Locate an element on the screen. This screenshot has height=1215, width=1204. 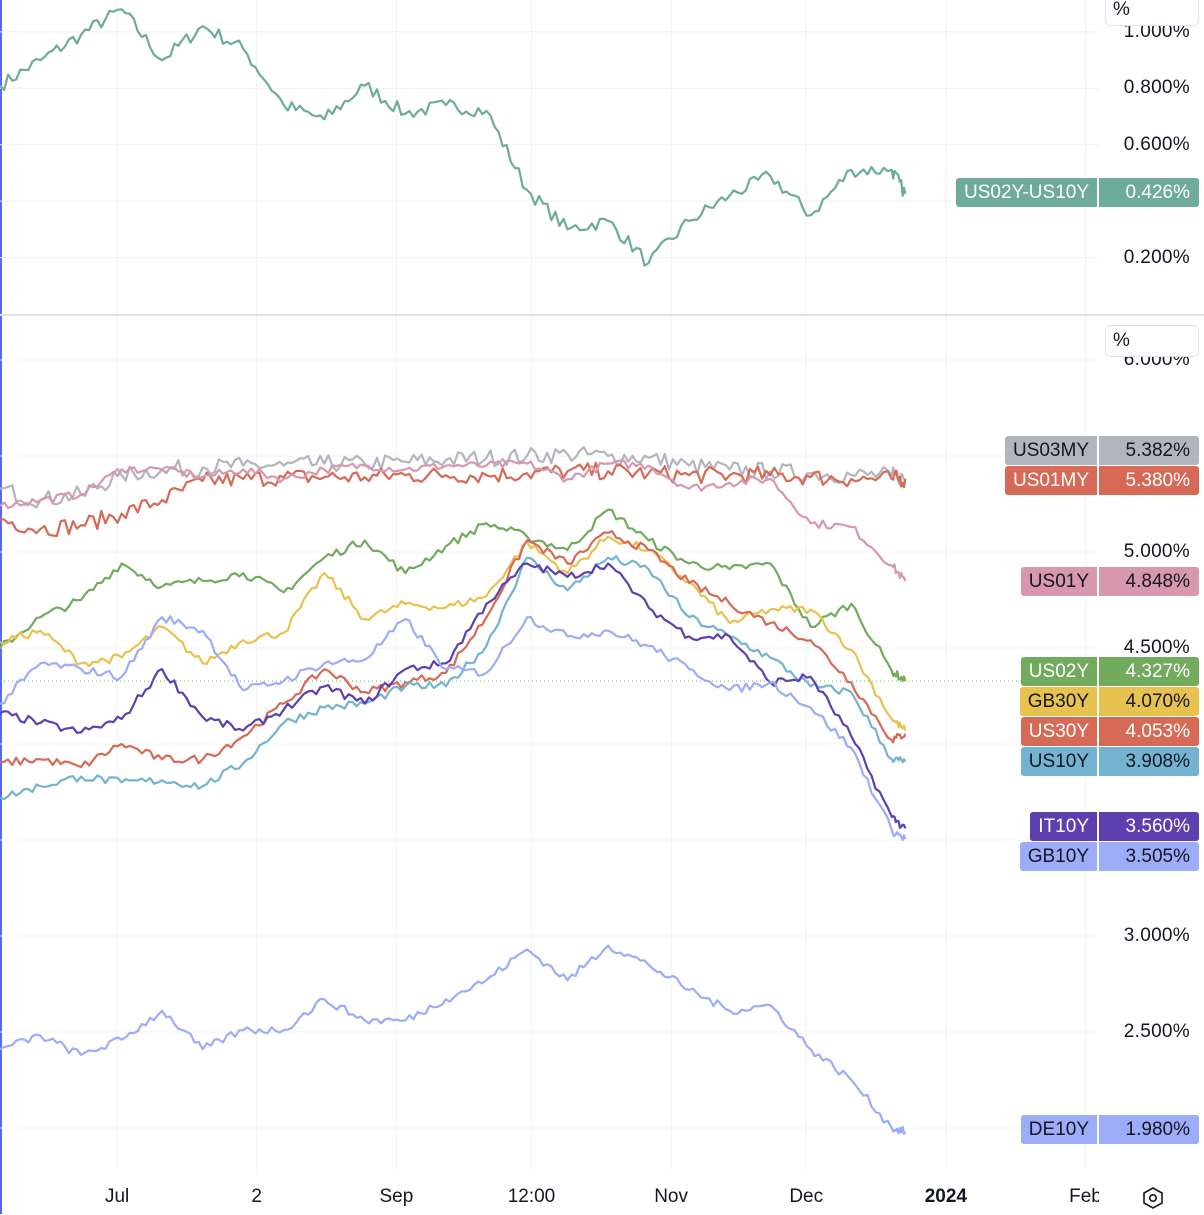
y-tick-label: 0.800% is located at coordinates (1156, 88).